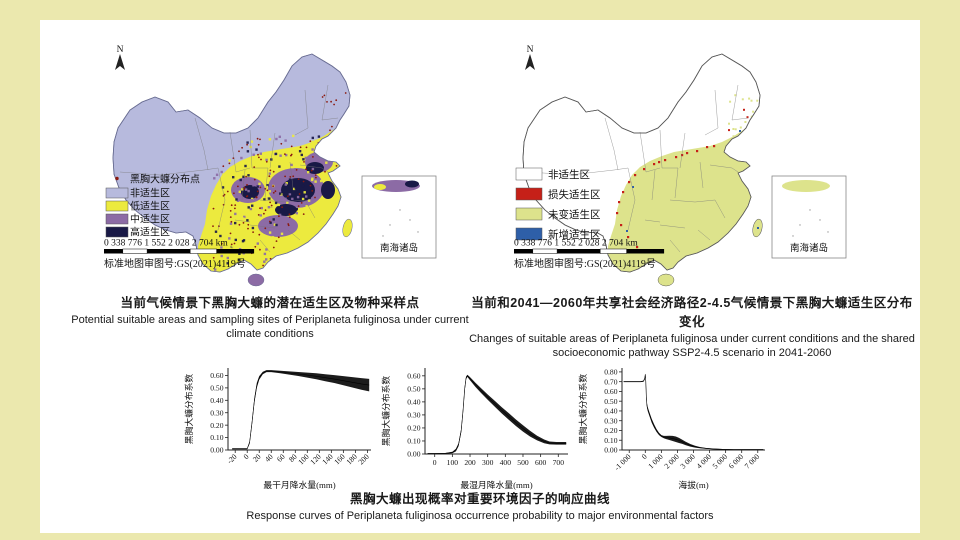 The width and height of the screenshot is (960, 540). Describe the element at coordinates (269, 458) in the screenshot. I see `svg-text: 40` at that location.